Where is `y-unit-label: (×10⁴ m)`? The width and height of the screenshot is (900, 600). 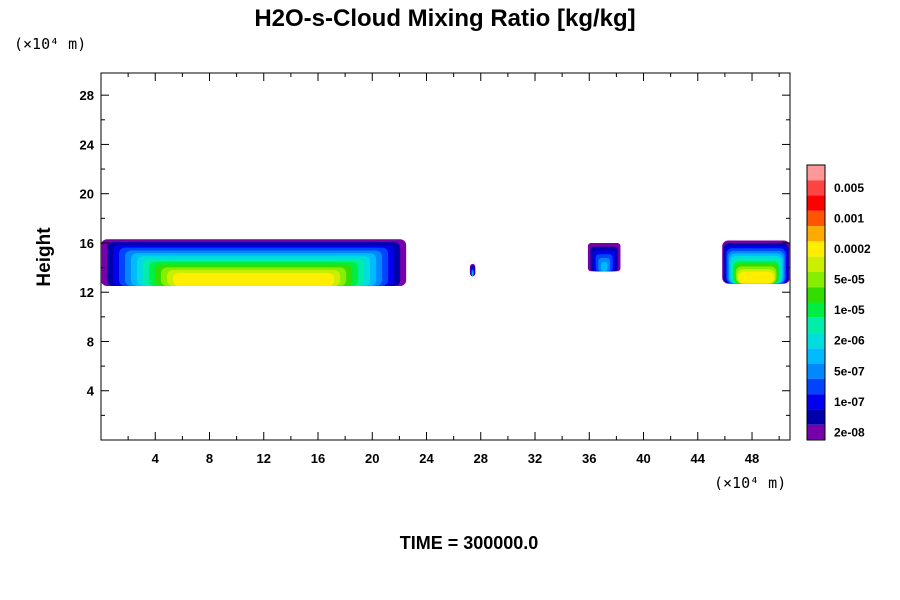
y-unit-label: (×10⁴ m) is located at coordinates (50, 44).